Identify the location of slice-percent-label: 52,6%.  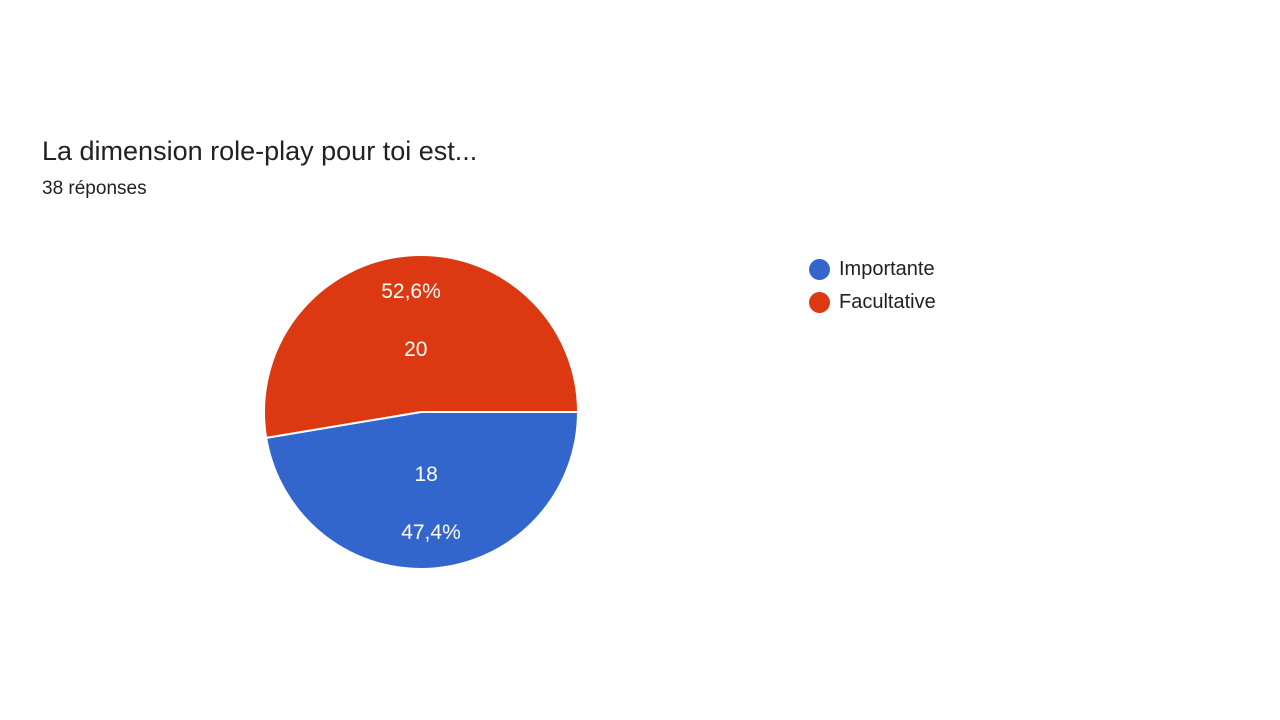
(411, 291).